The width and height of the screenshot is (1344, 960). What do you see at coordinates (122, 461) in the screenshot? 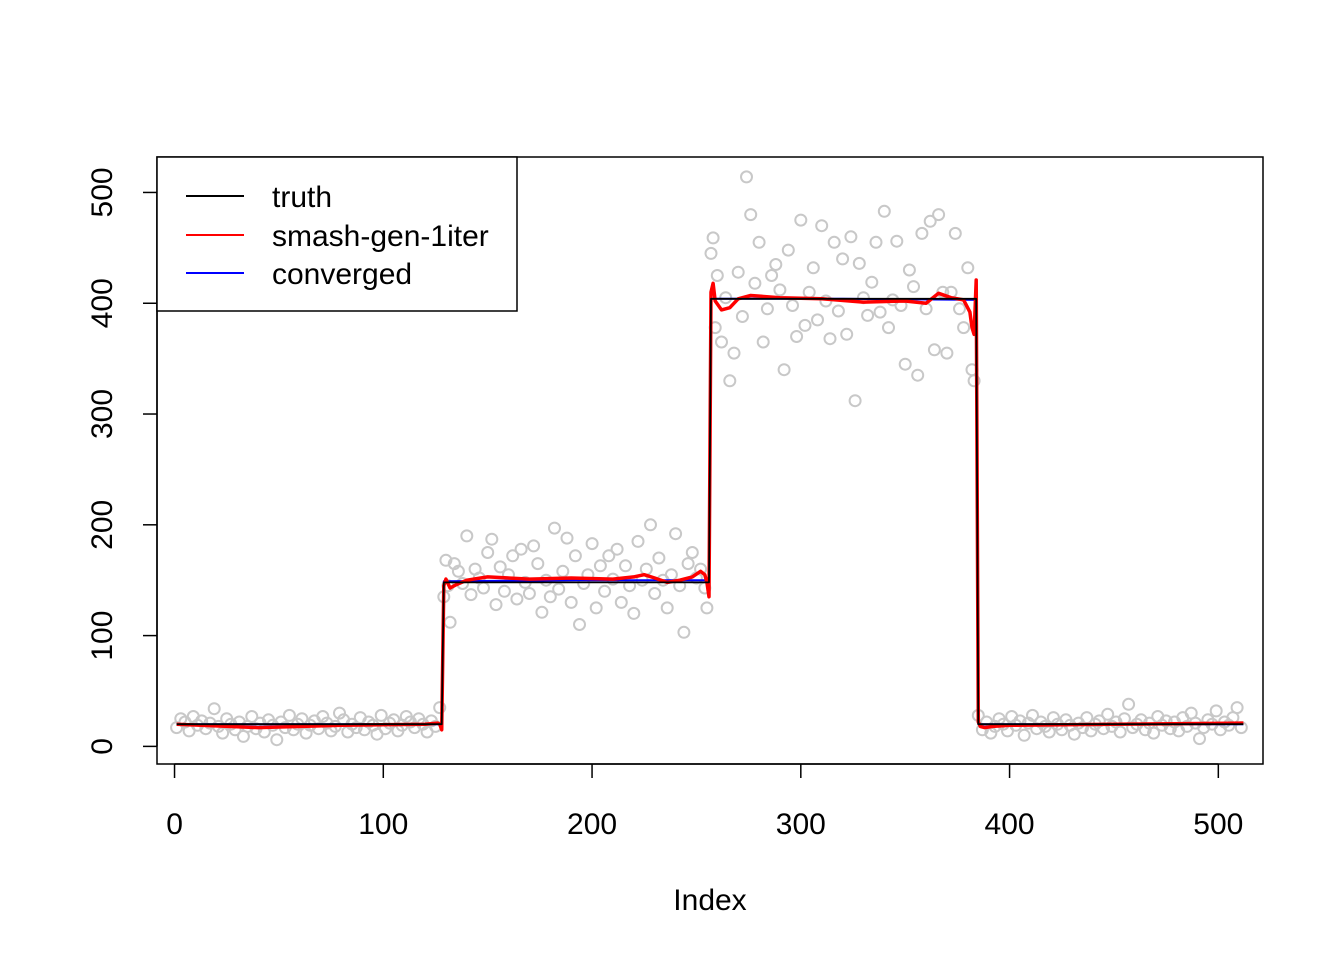
I see `y-axis: 0 100 200 300 400 500` at bounding box center [122, 461].